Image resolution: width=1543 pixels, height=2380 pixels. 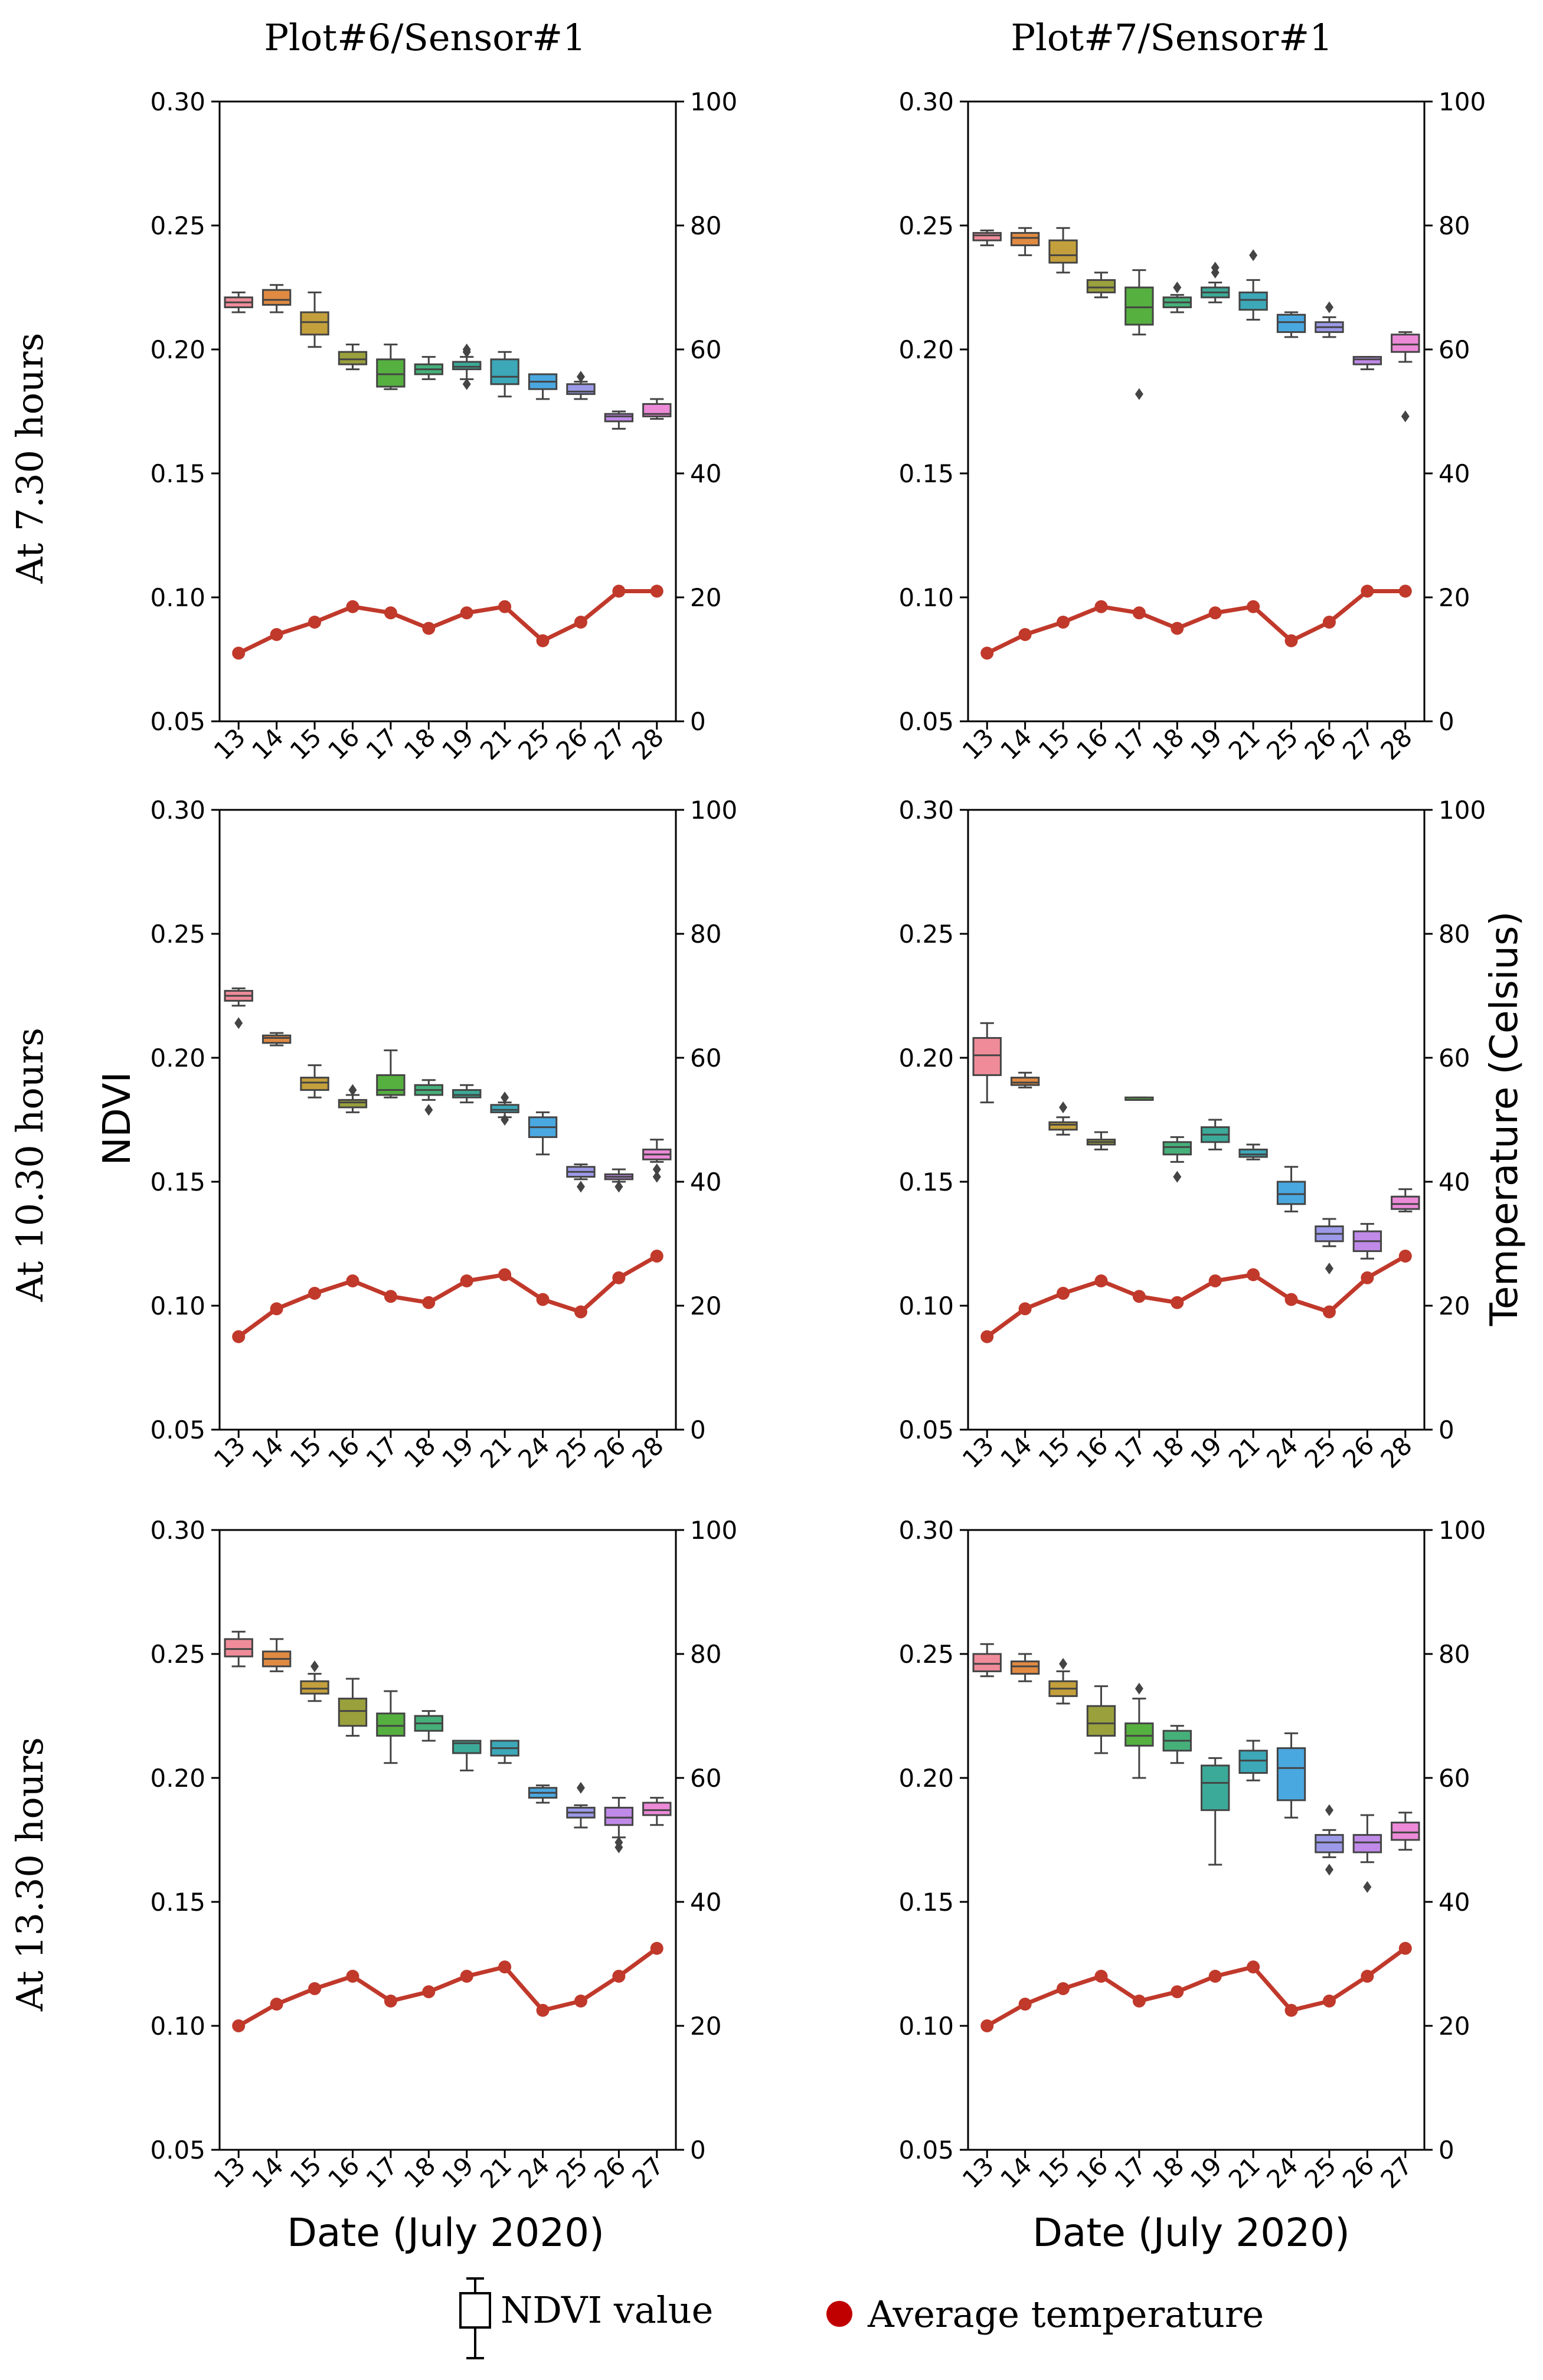 What do you see at coordinates (705, 2026) in the screenshot?
I see `panel-2-0-ytick-right-label: 20` at bounding box center [705, 2026].